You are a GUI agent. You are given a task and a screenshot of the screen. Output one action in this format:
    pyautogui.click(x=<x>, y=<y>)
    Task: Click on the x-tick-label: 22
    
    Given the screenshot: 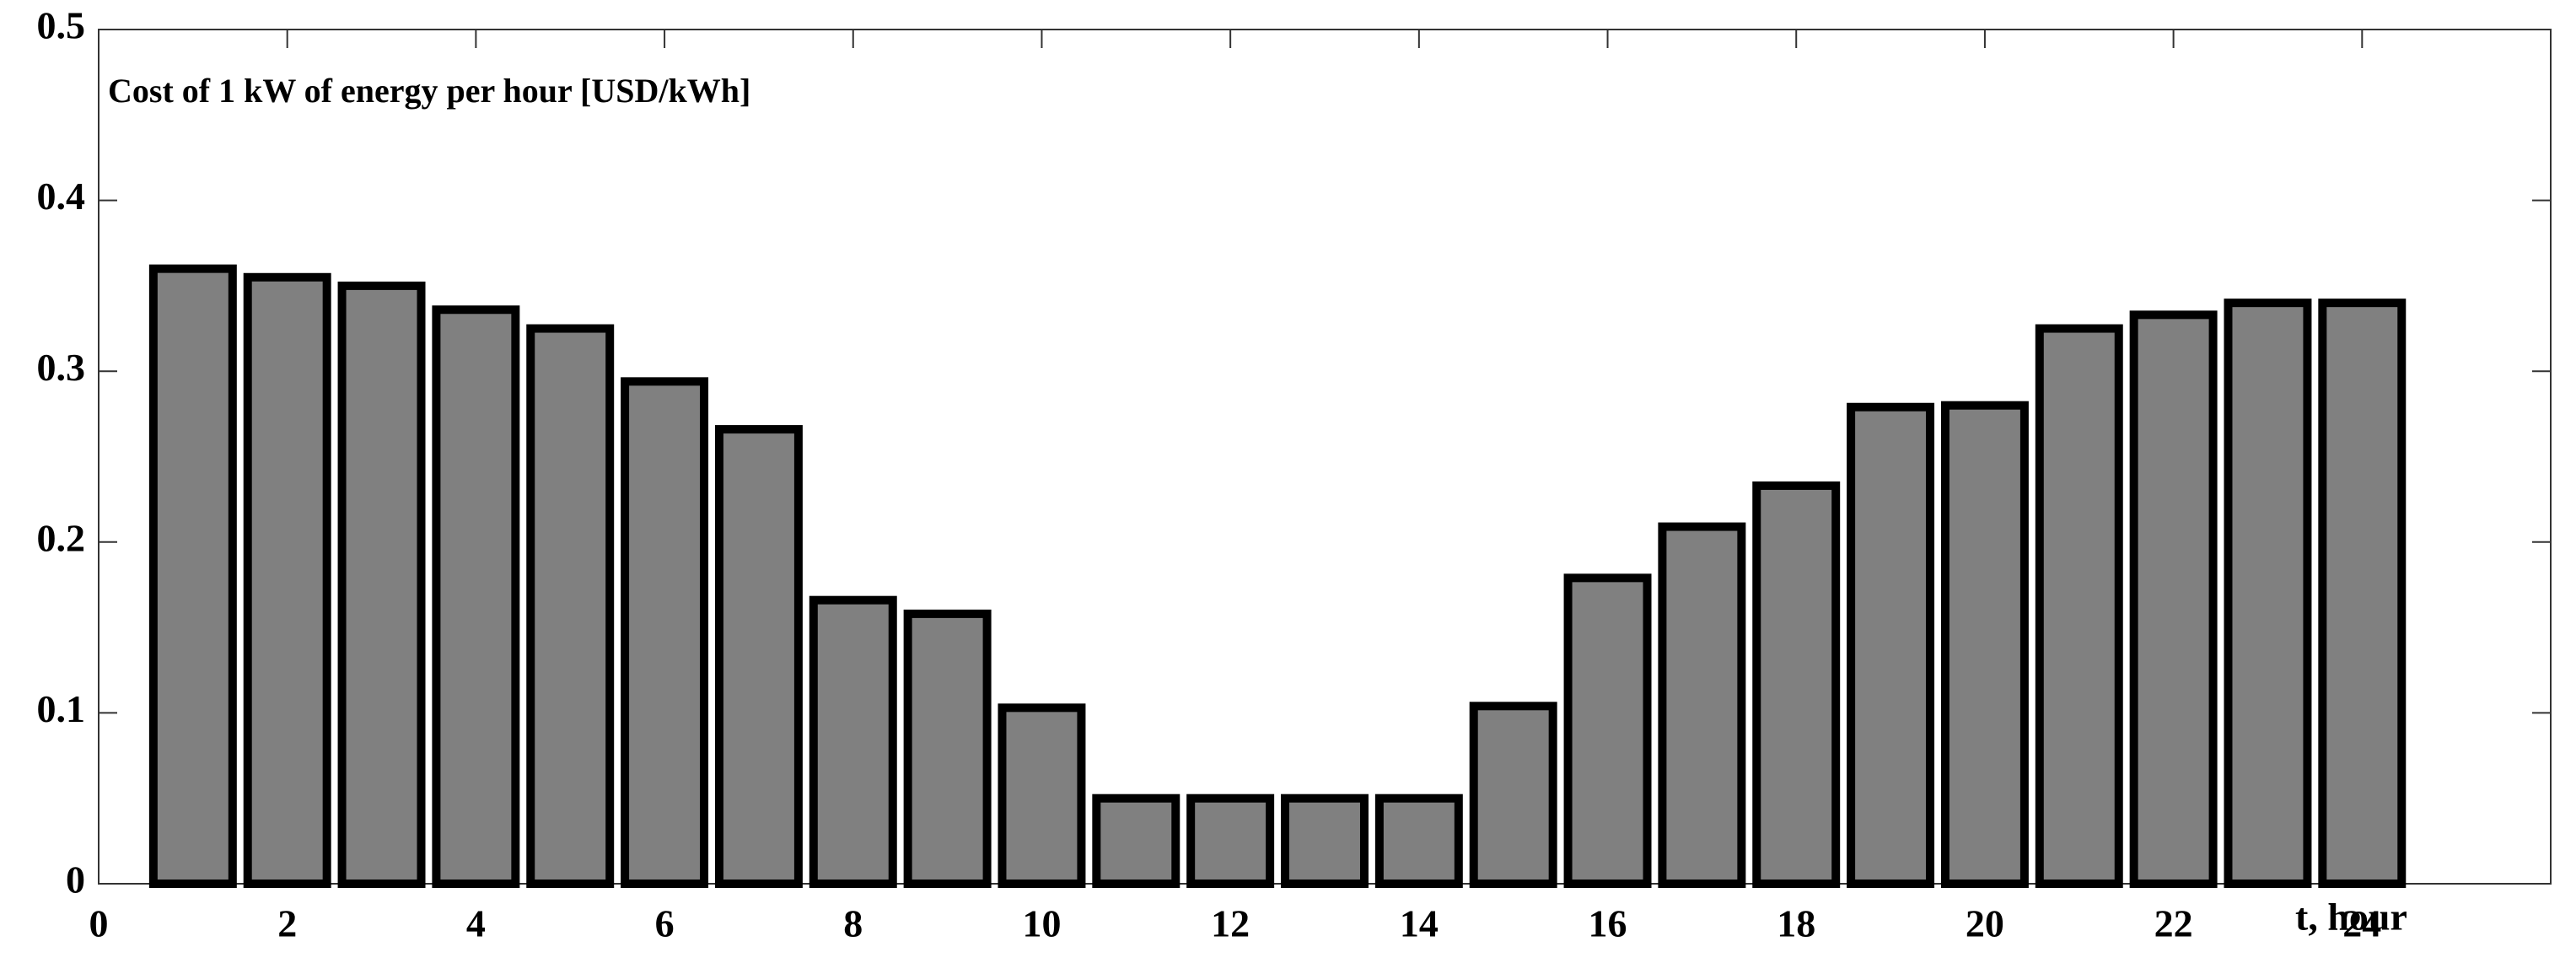 What is the action you would take?
    pyautogui.click(x=2173, y=924)
    